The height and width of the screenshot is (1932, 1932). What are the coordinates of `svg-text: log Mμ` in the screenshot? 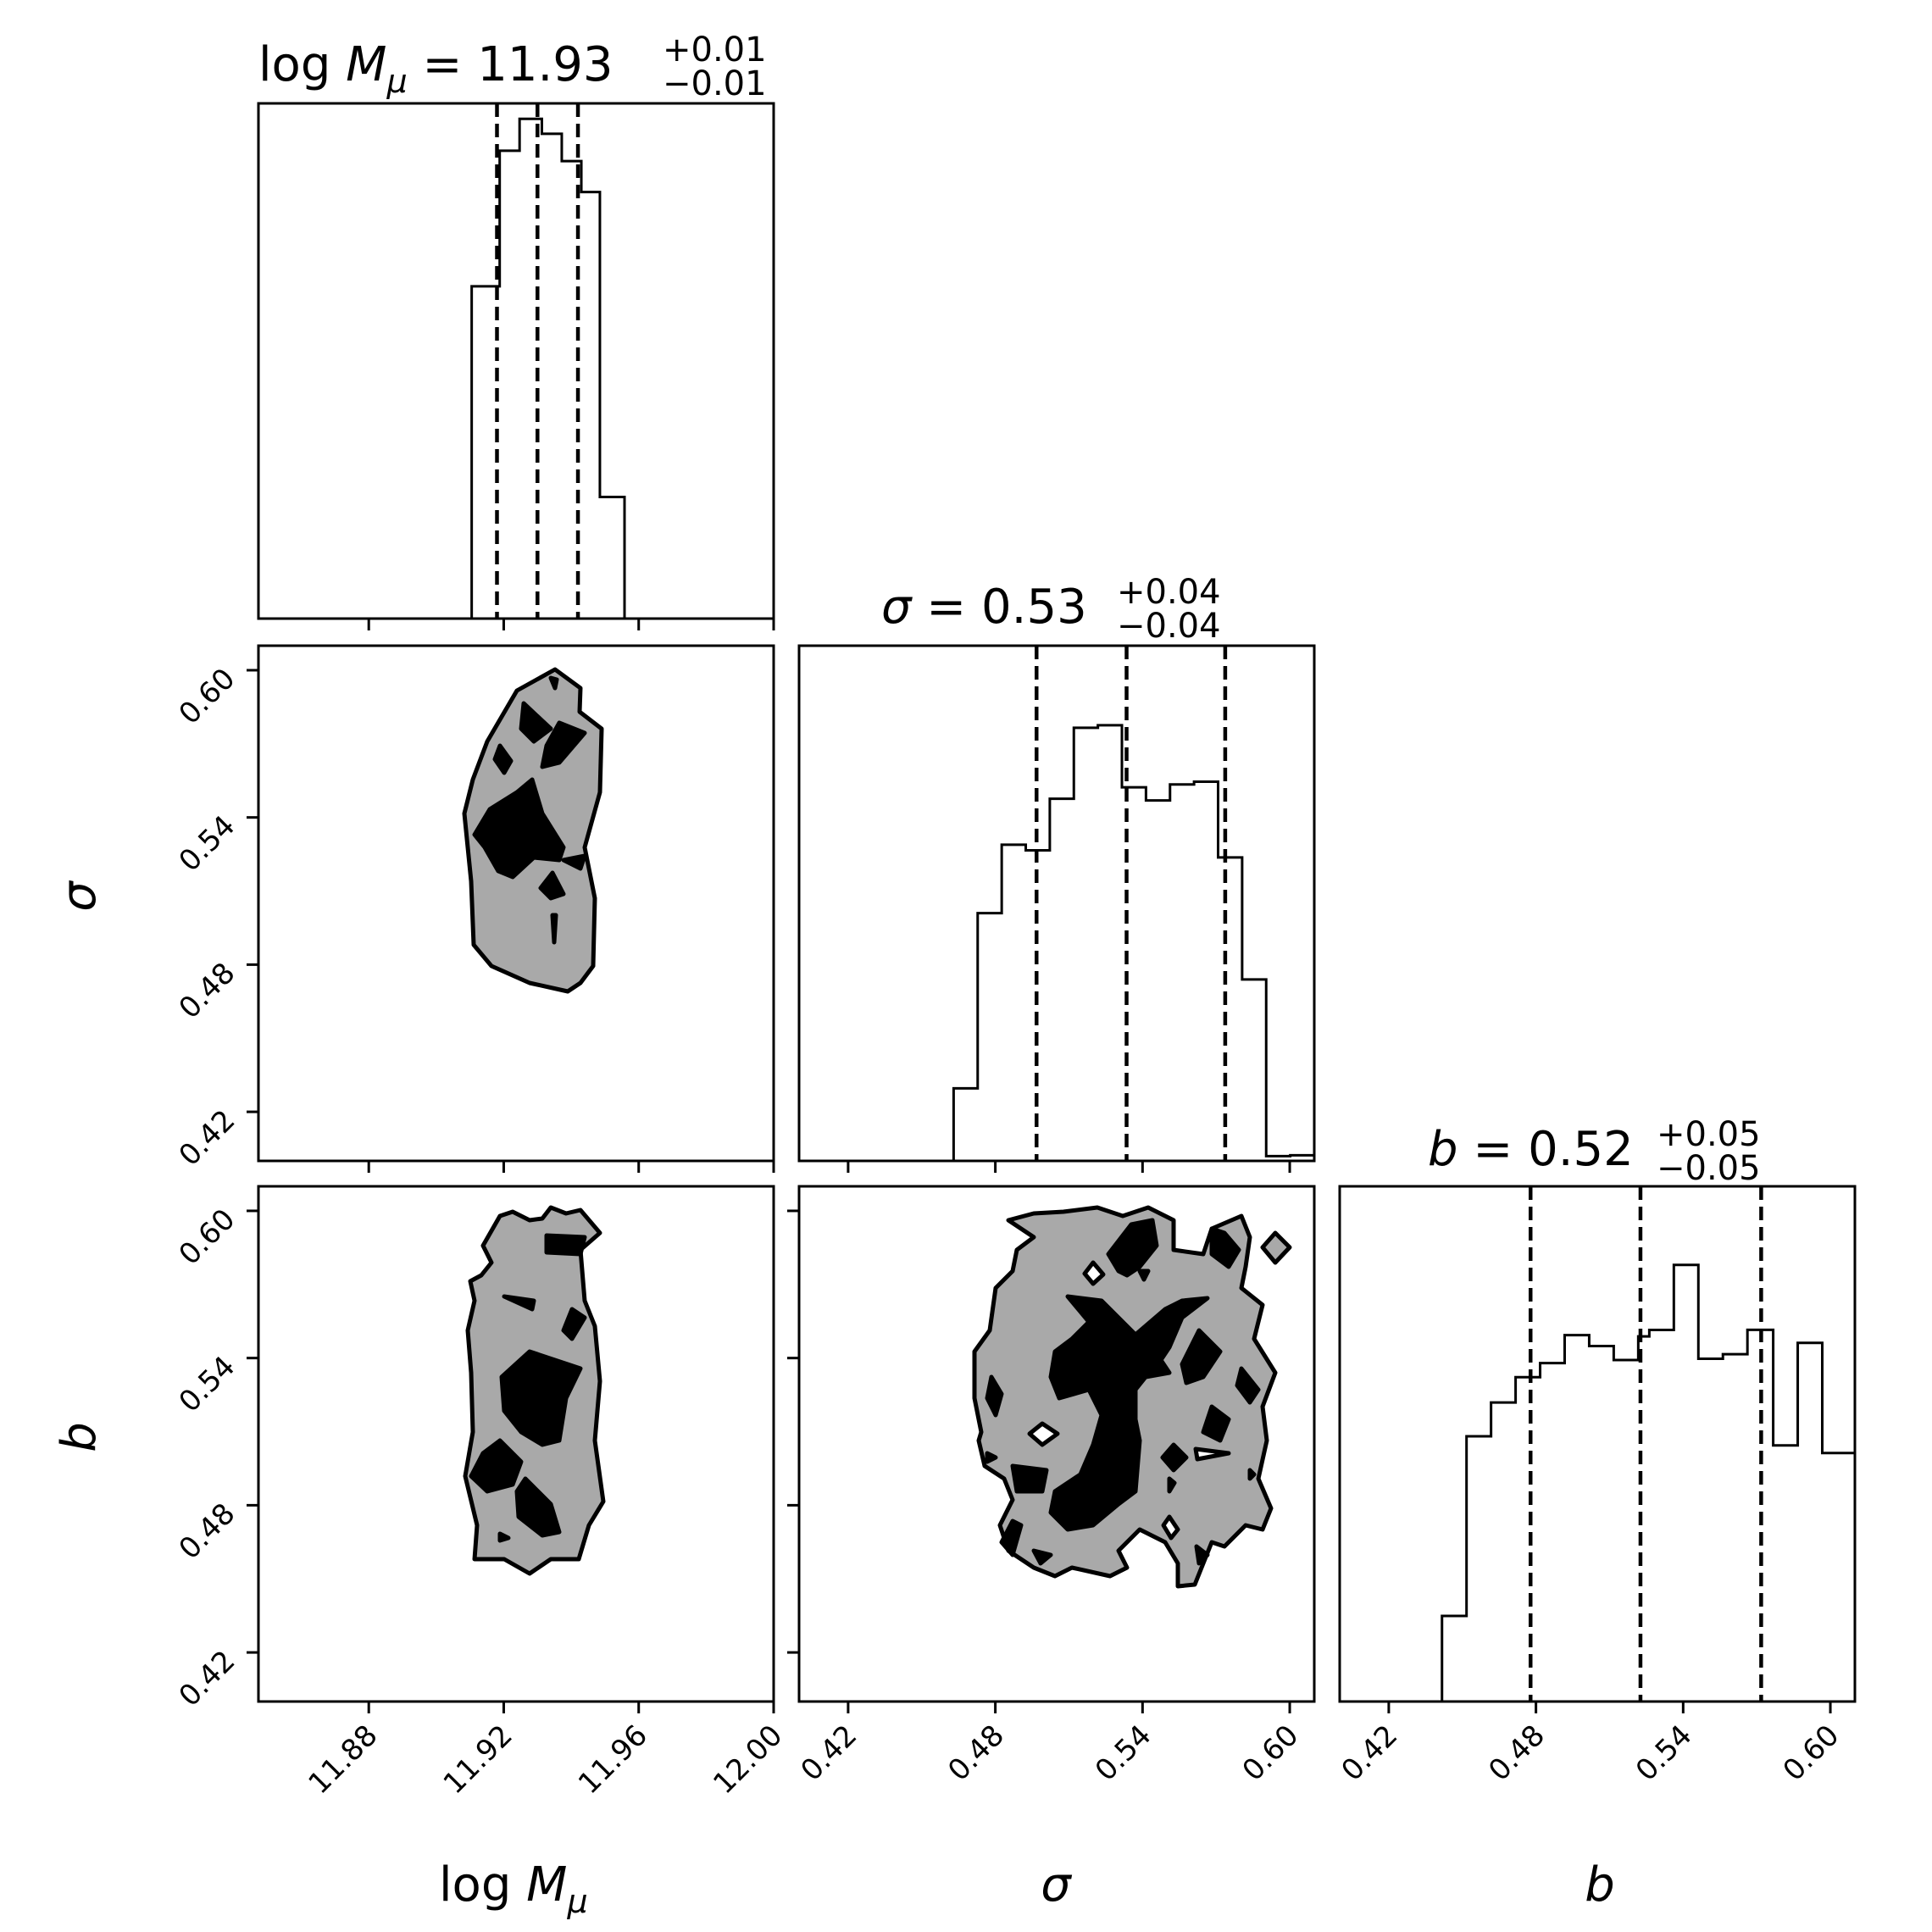 It's located at (513, 1888).